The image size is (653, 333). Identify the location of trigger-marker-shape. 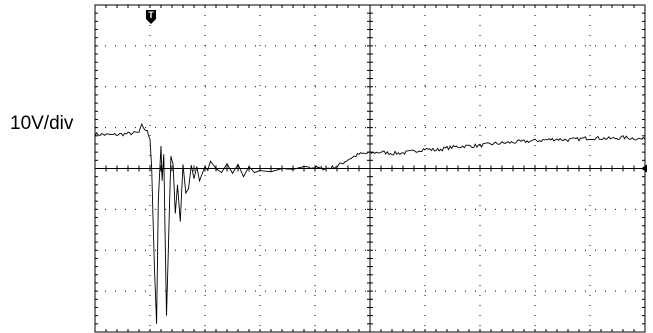
(151, 17).